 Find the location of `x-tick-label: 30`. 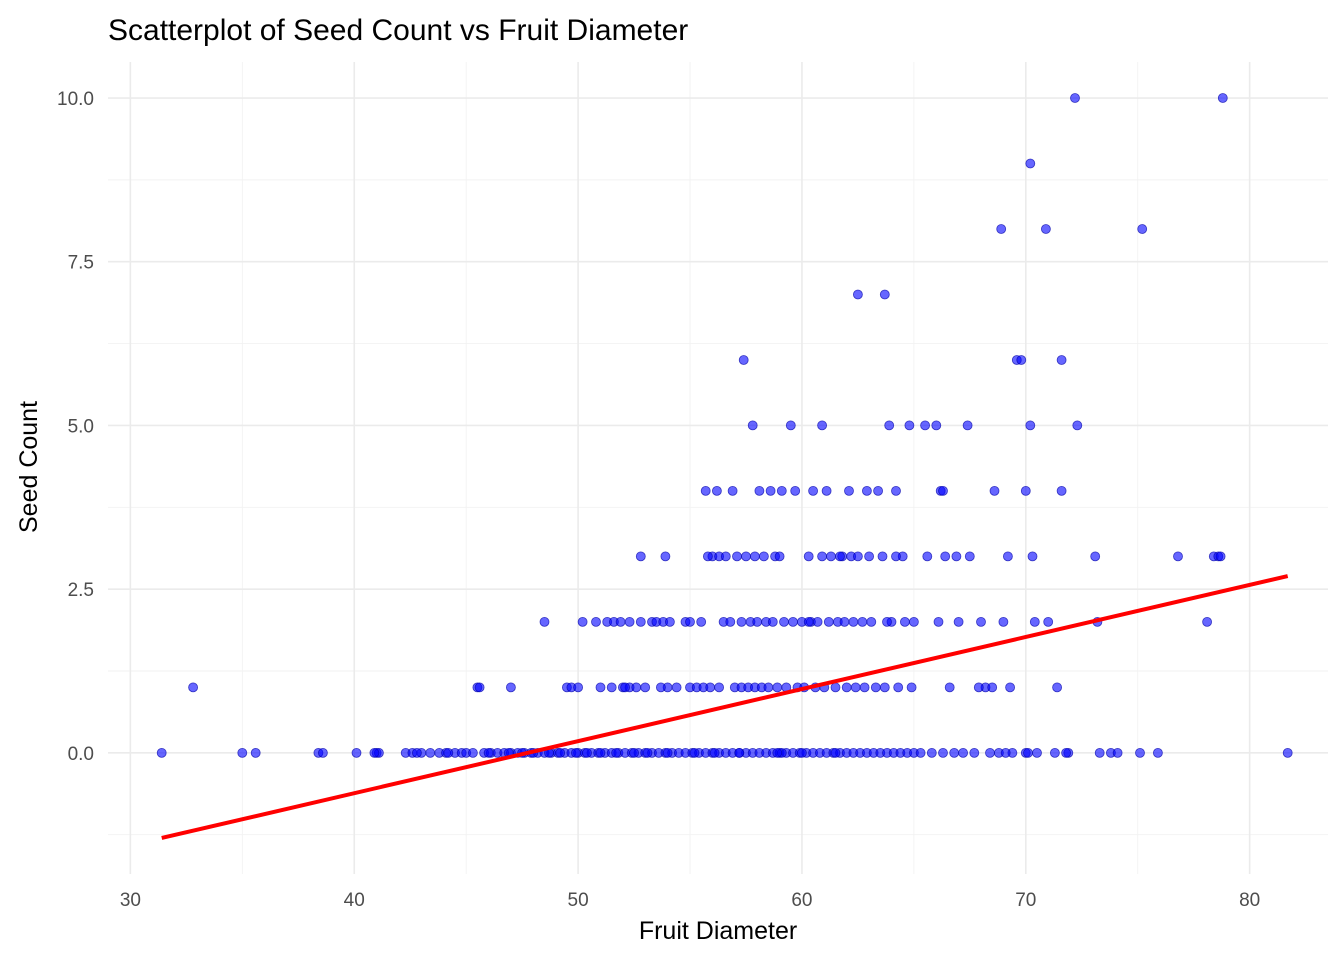

x-tick-label: 30 is located at coordinates (130, 900).